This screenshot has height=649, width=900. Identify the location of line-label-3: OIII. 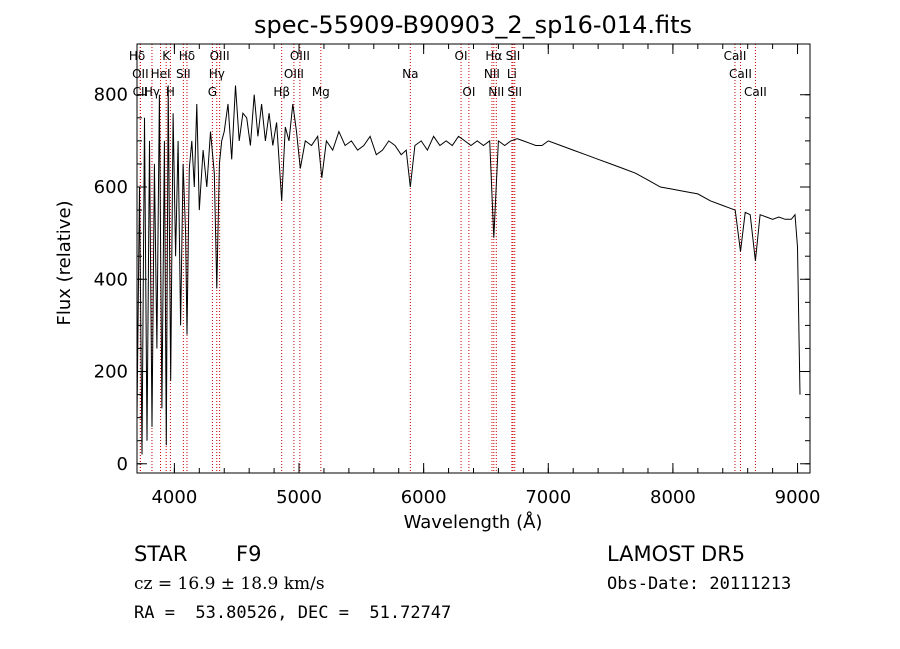
(220, 56).